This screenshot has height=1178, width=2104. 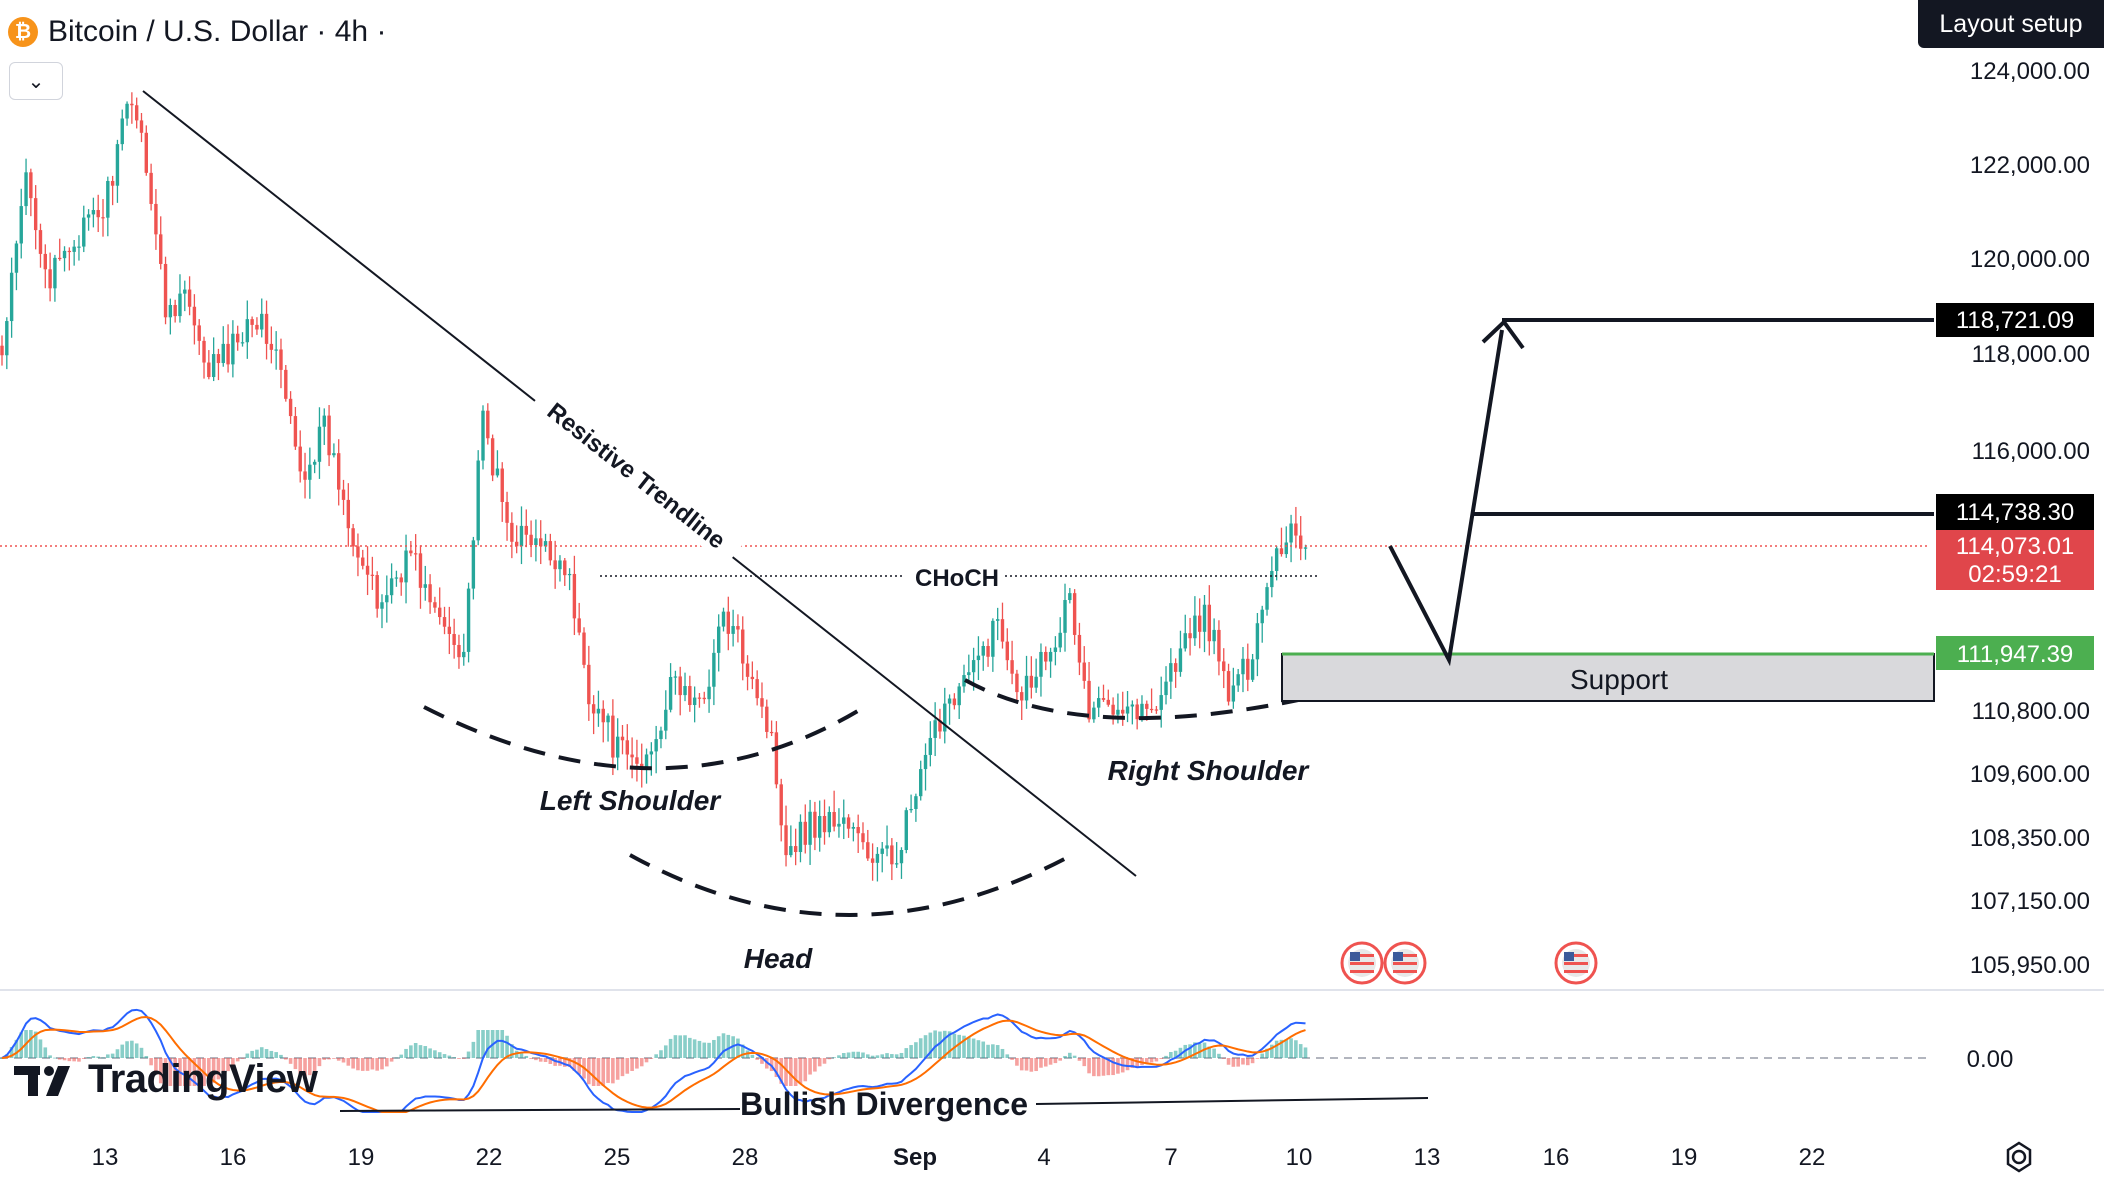 What do you see at coordinates (1608, 677) in the screenshot?
I see `support-zone` at bounding box center [1608, 677].